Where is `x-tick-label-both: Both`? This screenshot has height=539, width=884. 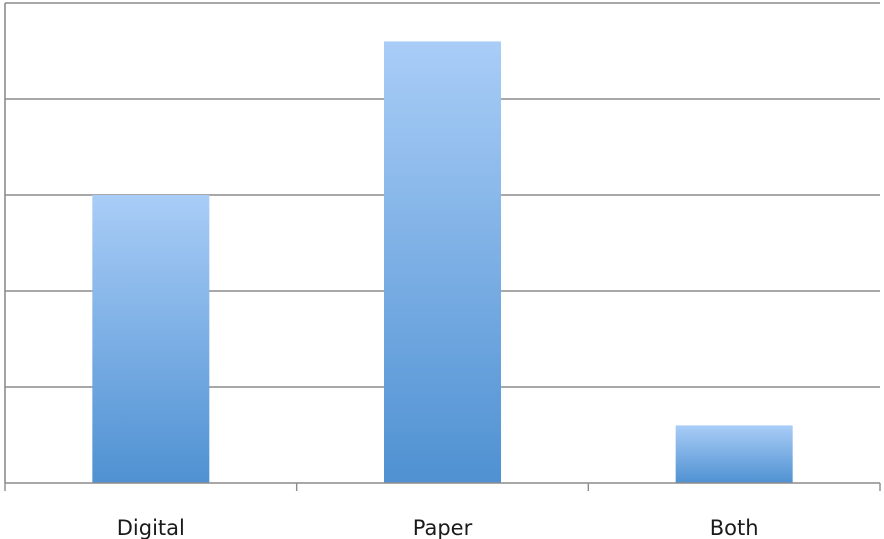 x-tick-label-both: Both is located at coordinates (734, 527).